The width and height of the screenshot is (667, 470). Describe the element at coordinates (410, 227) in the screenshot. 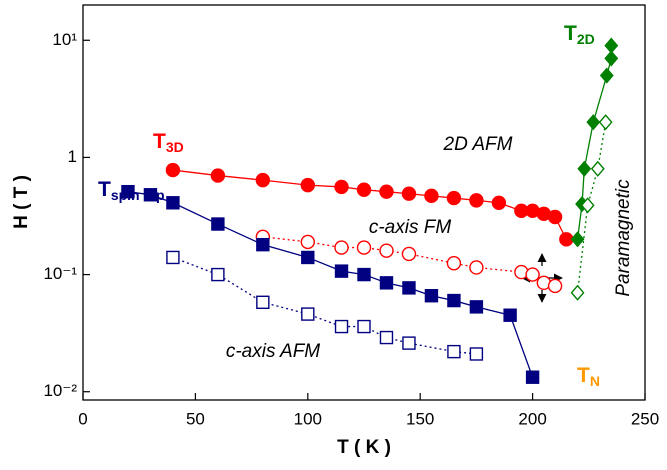

I see `annotation: c-axis FM` at that location.